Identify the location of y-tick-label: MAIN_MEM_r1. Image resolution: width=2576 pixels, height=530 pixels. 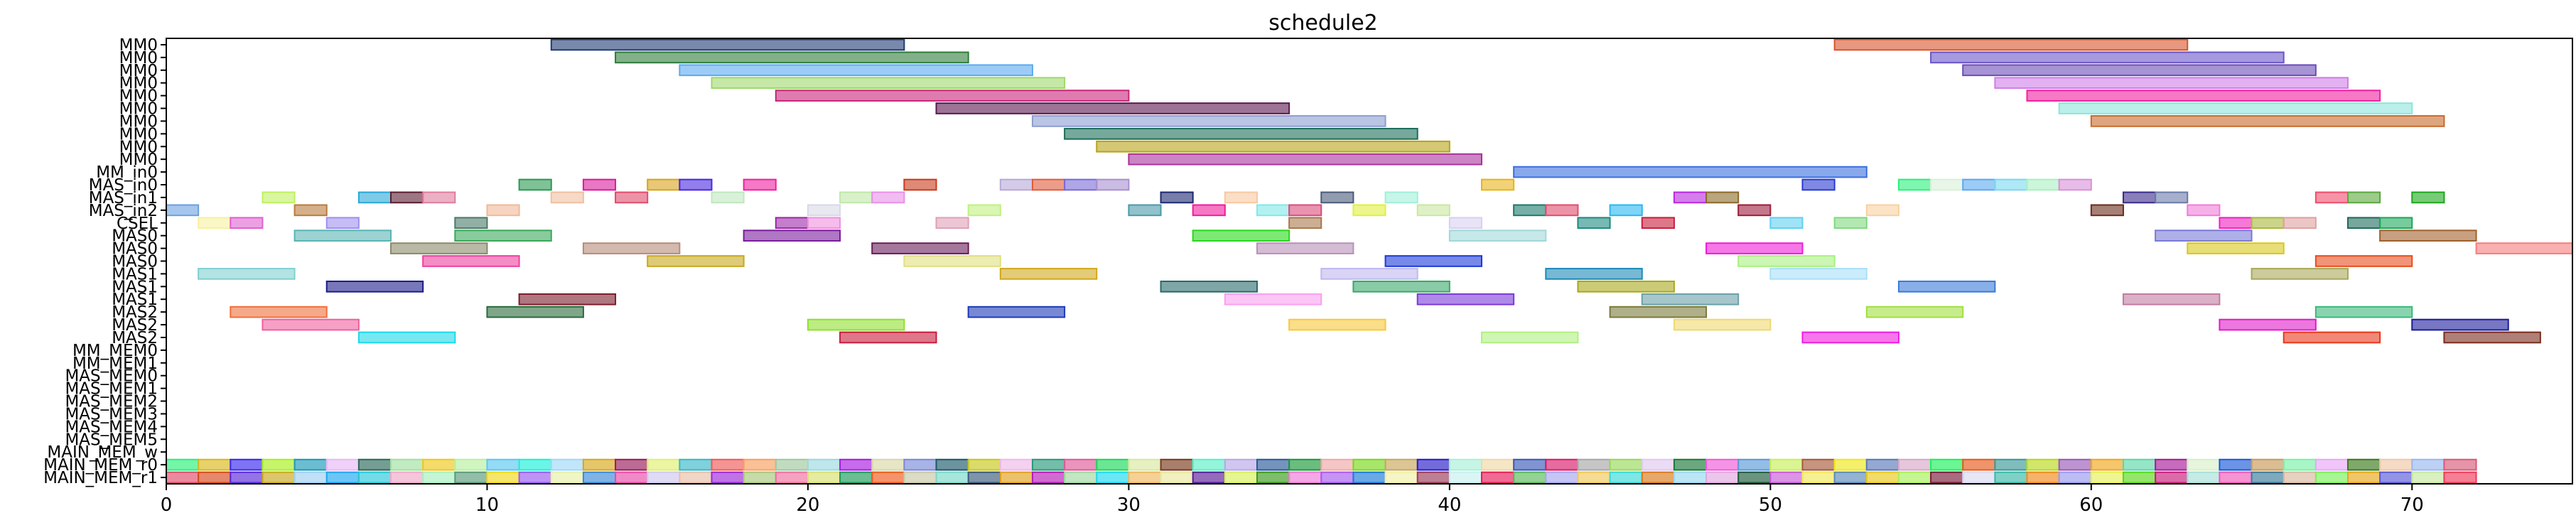
(101, 478).